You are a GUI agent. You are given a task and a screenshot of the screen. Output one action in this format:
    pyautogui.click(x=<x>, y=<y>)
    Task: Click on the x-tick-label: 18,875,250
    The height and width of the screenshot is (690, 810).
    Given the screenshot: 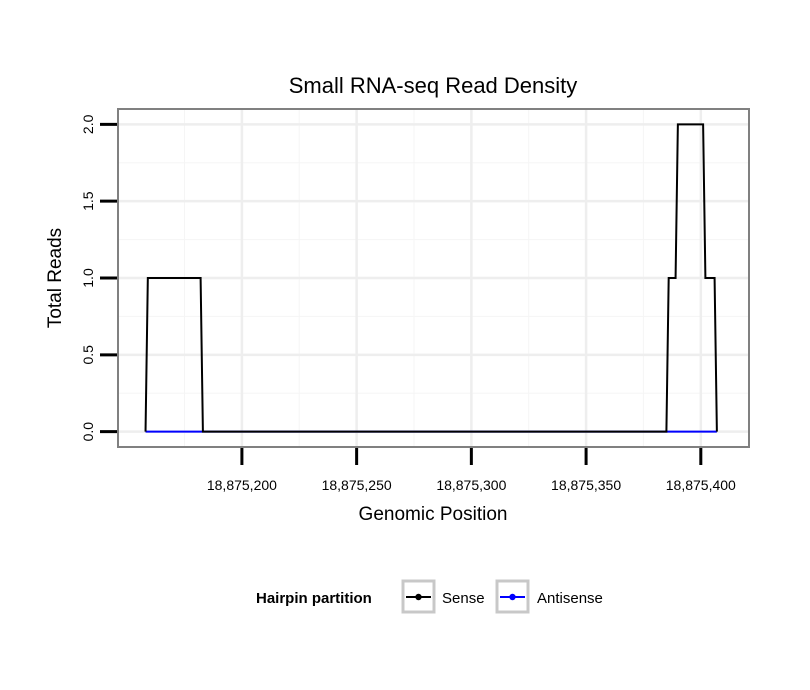 What is the action you would take?
    pyautogui.click(x=357, y=485)
    